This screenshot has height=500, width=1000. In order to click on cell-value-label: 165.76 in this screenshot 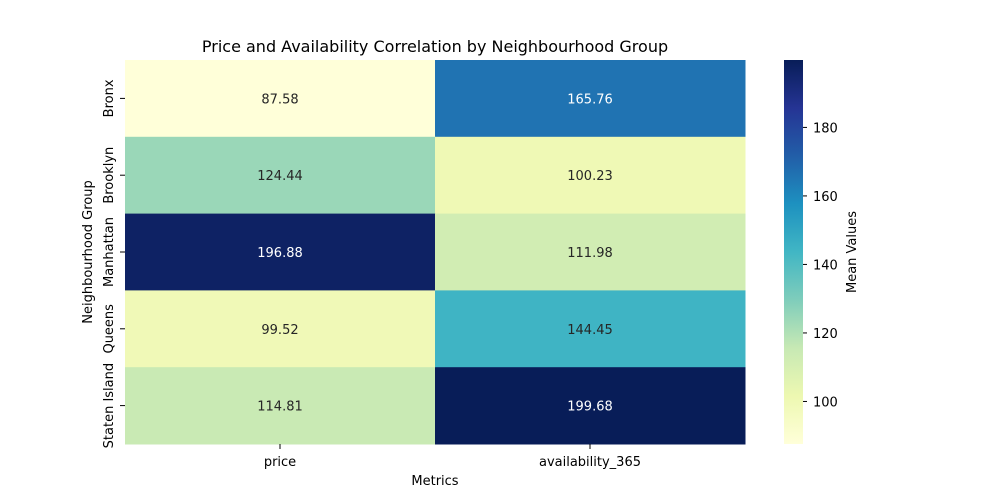, I will do `click(590, 99)`.